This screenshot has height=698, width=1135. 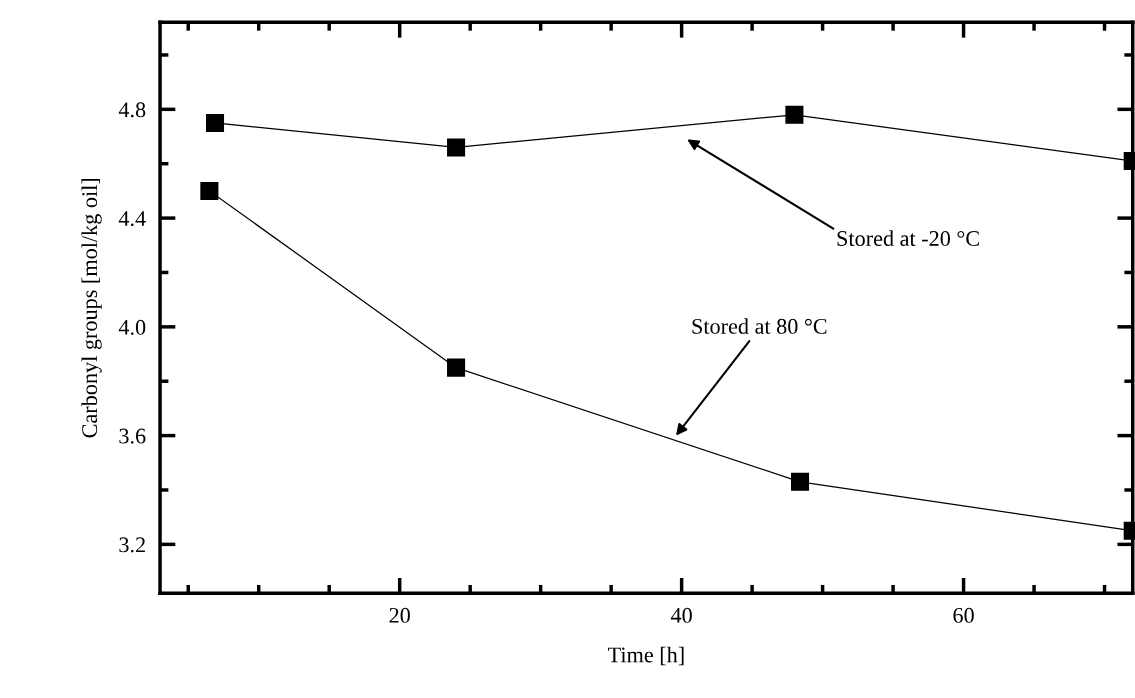 I want to click on x-tick-label: 40, so click(x=681, y=615).